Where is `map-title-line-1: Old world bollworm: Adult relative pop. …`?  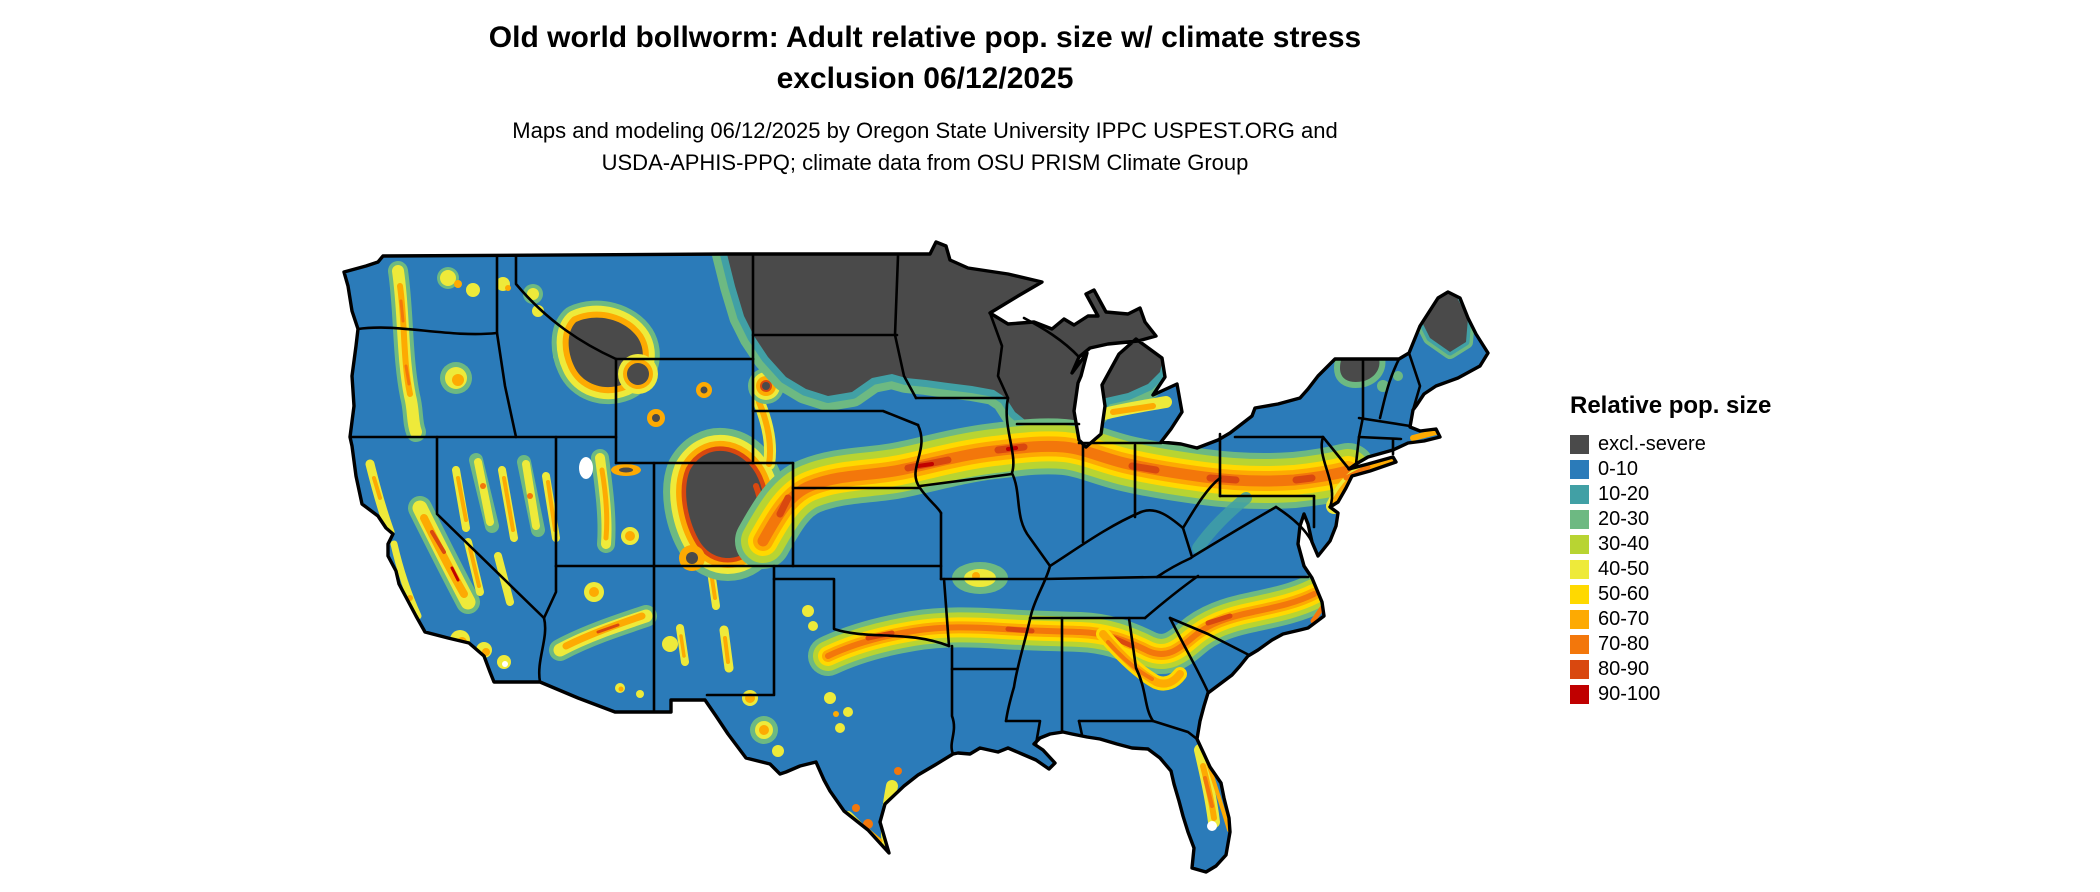
map-title-line-1: Old world bollworm: Adult relative pop. … is located at coordinates (925, 37).